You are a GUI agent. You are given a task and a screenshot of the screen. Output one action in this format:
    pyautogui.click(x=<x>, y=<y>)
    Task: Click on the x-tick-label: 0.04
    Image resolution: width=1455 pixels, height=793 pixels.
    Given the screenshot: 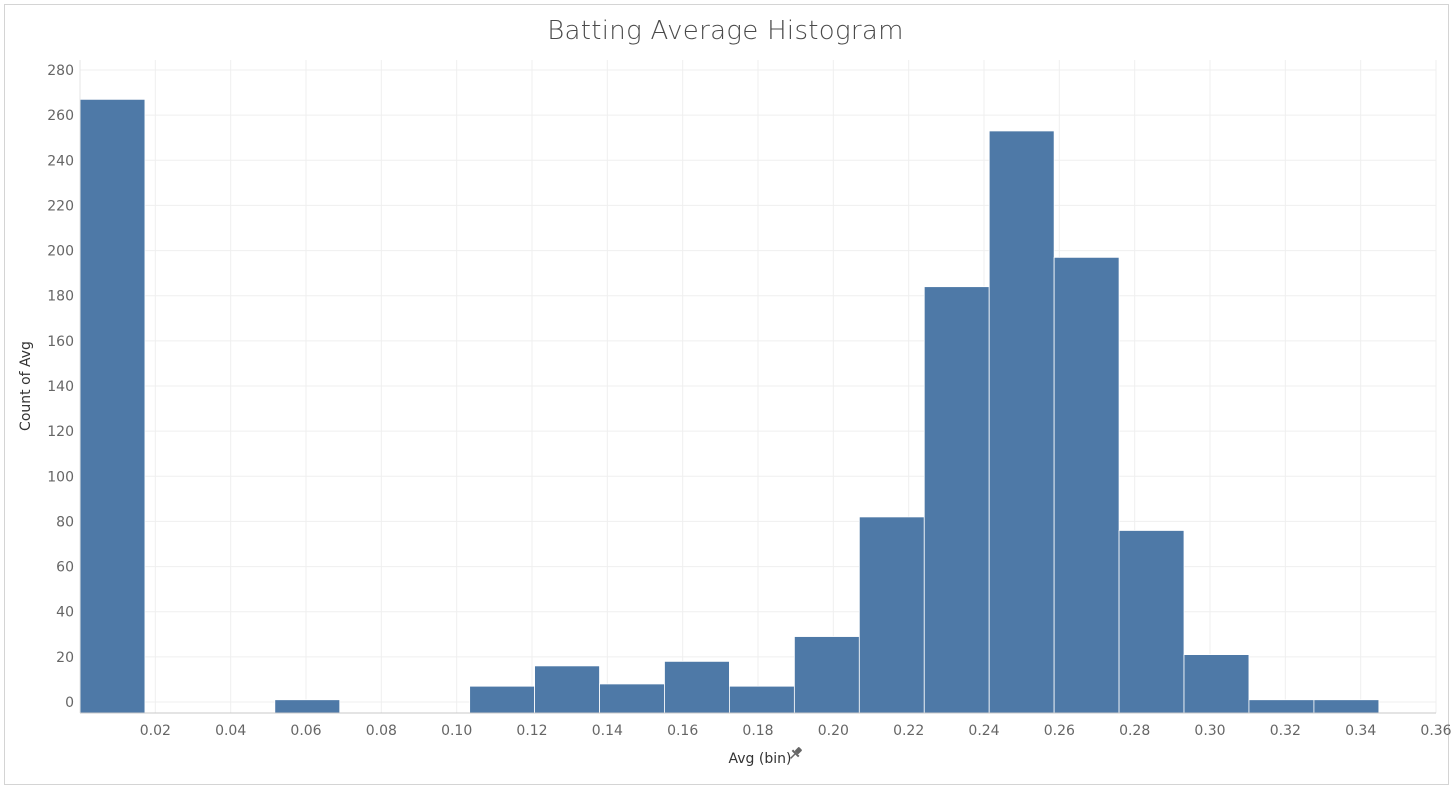 What is the action you would take?
    pyautogui.click(x=230, y=731)
    